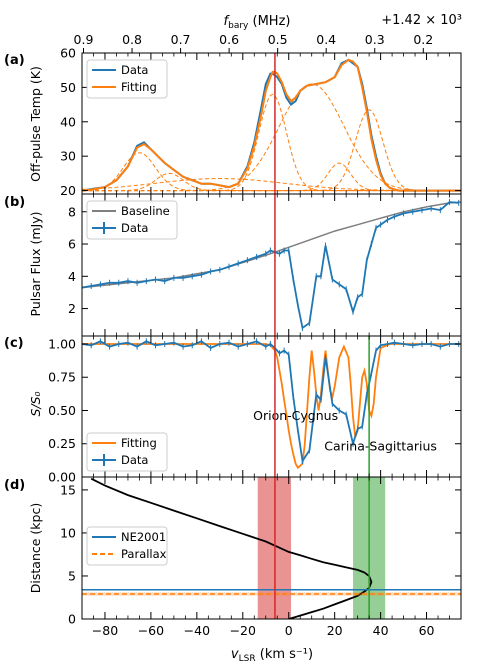 The width and height of the screenshot is (485, 666). I want to click on x-tick-label: −40, so click(197, 630).